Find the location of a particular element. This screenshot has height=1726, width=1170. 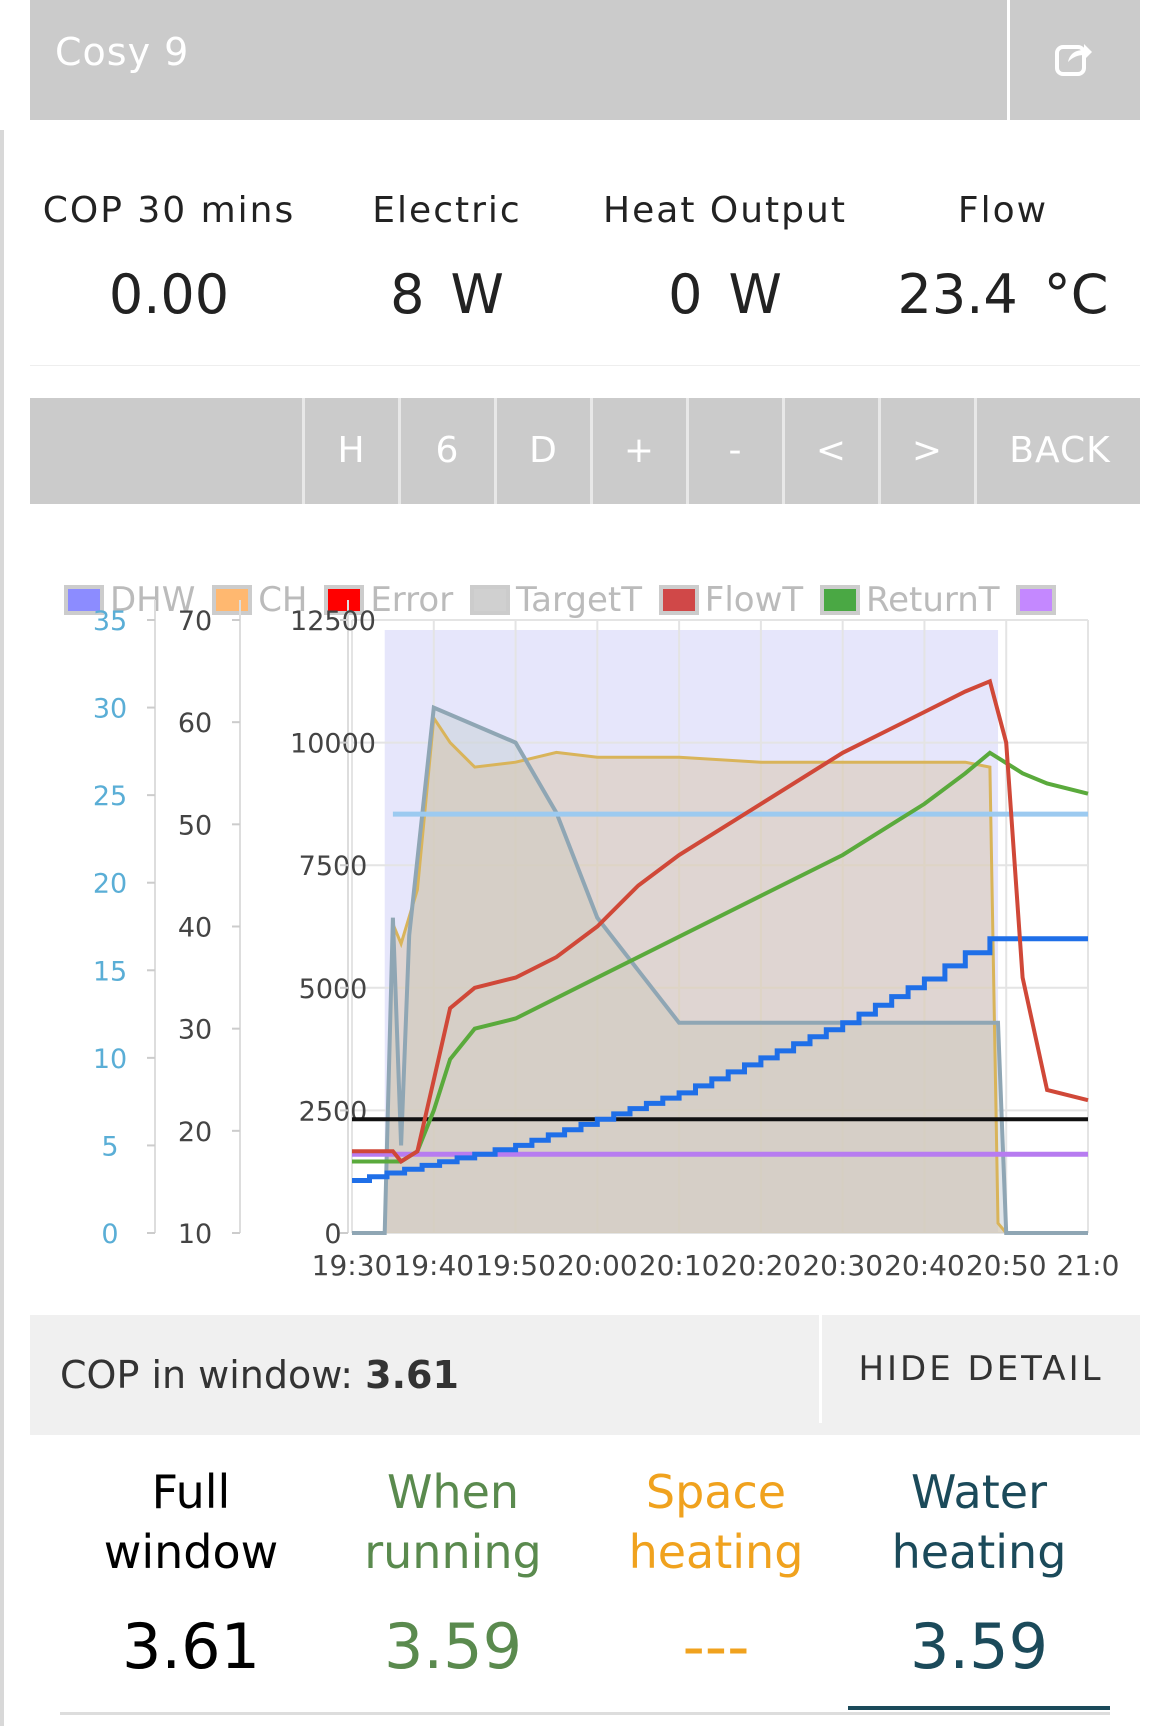

x-tick-label: 20:10 is located at coordinates (679, 1265).